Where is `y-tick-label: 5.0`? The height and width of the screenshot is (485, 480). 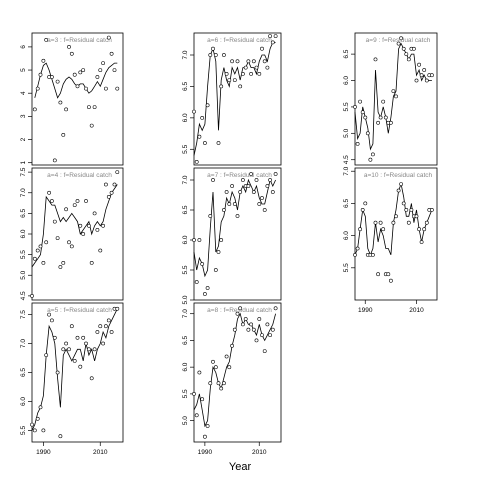
y-tick-label: 5.0 is located at coordinates (185, 420).